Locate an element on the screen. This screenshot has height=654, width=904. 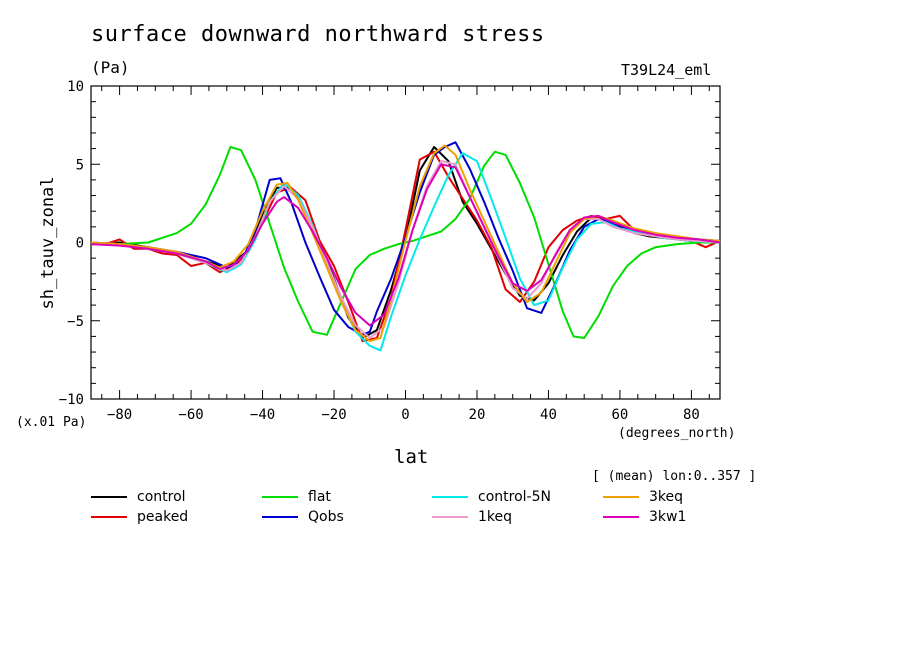
legend-item-flat: flat is located at coordinates (296, 497).